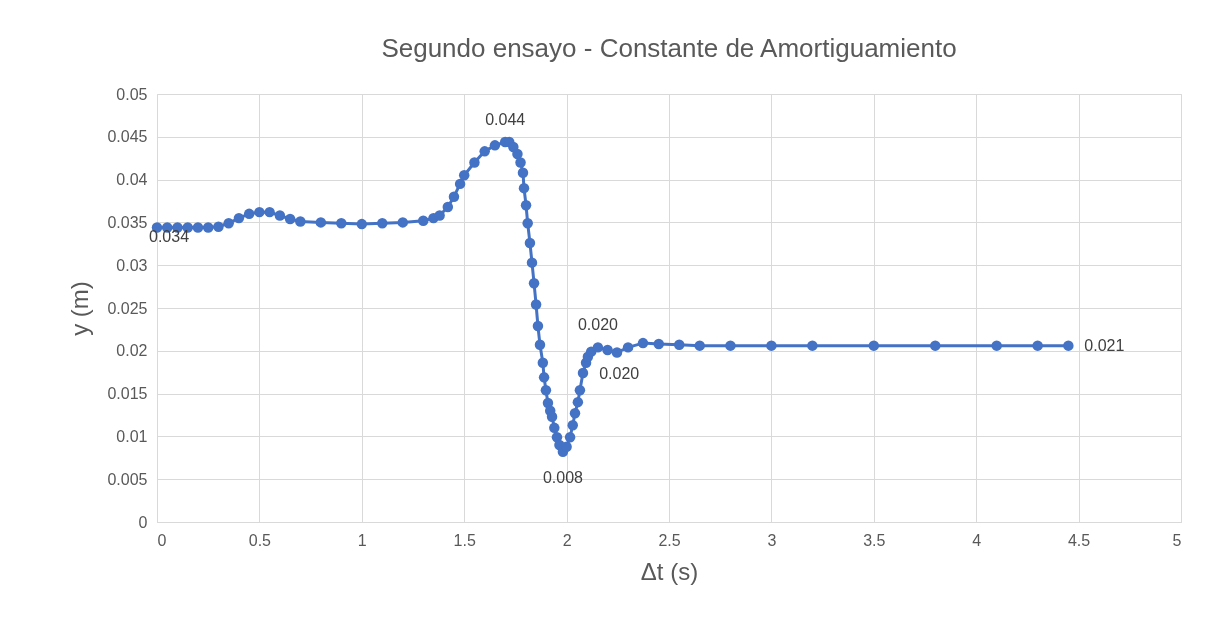  Describe the element at coordinates (464, 540) in the screenshot. I see `x-tick-label: 1.5` at that location.